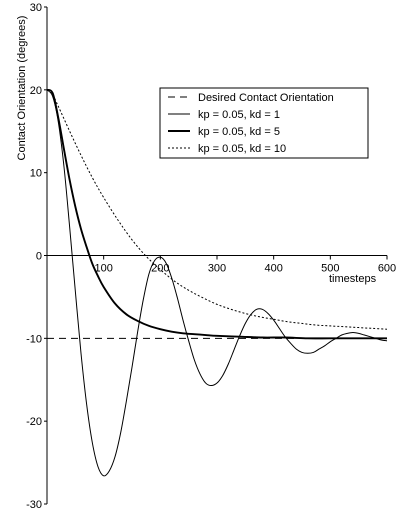 This screenshot has height=517, width=399. I want to click on y-tick-label: 30, so click(36, 8).